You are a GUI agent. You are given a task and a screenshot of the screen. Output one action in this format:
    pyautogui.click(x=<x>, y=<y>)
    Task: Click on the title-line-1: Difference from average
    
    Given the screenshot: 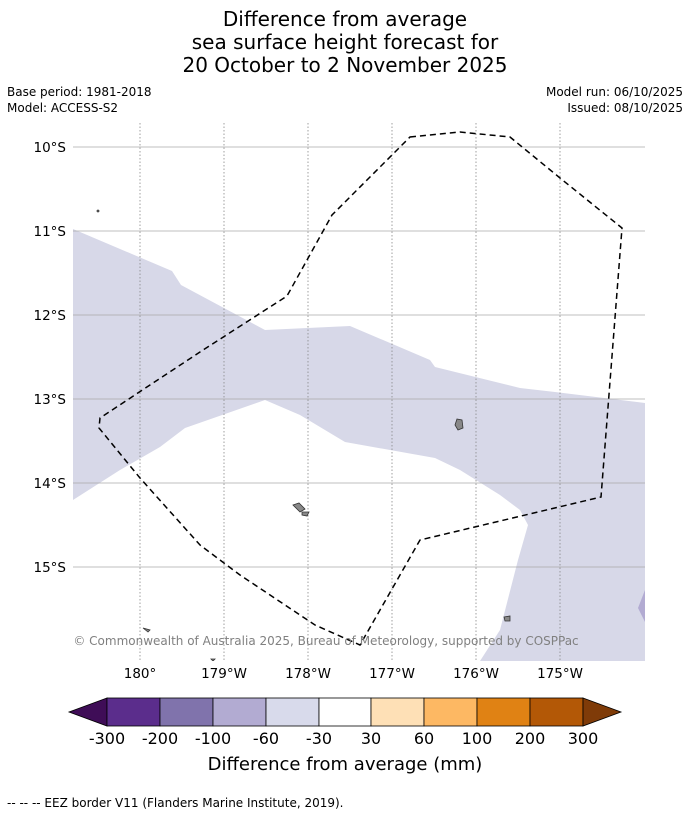 What is the action you would take?
    pyautogui.click(x=345, y=19)
    